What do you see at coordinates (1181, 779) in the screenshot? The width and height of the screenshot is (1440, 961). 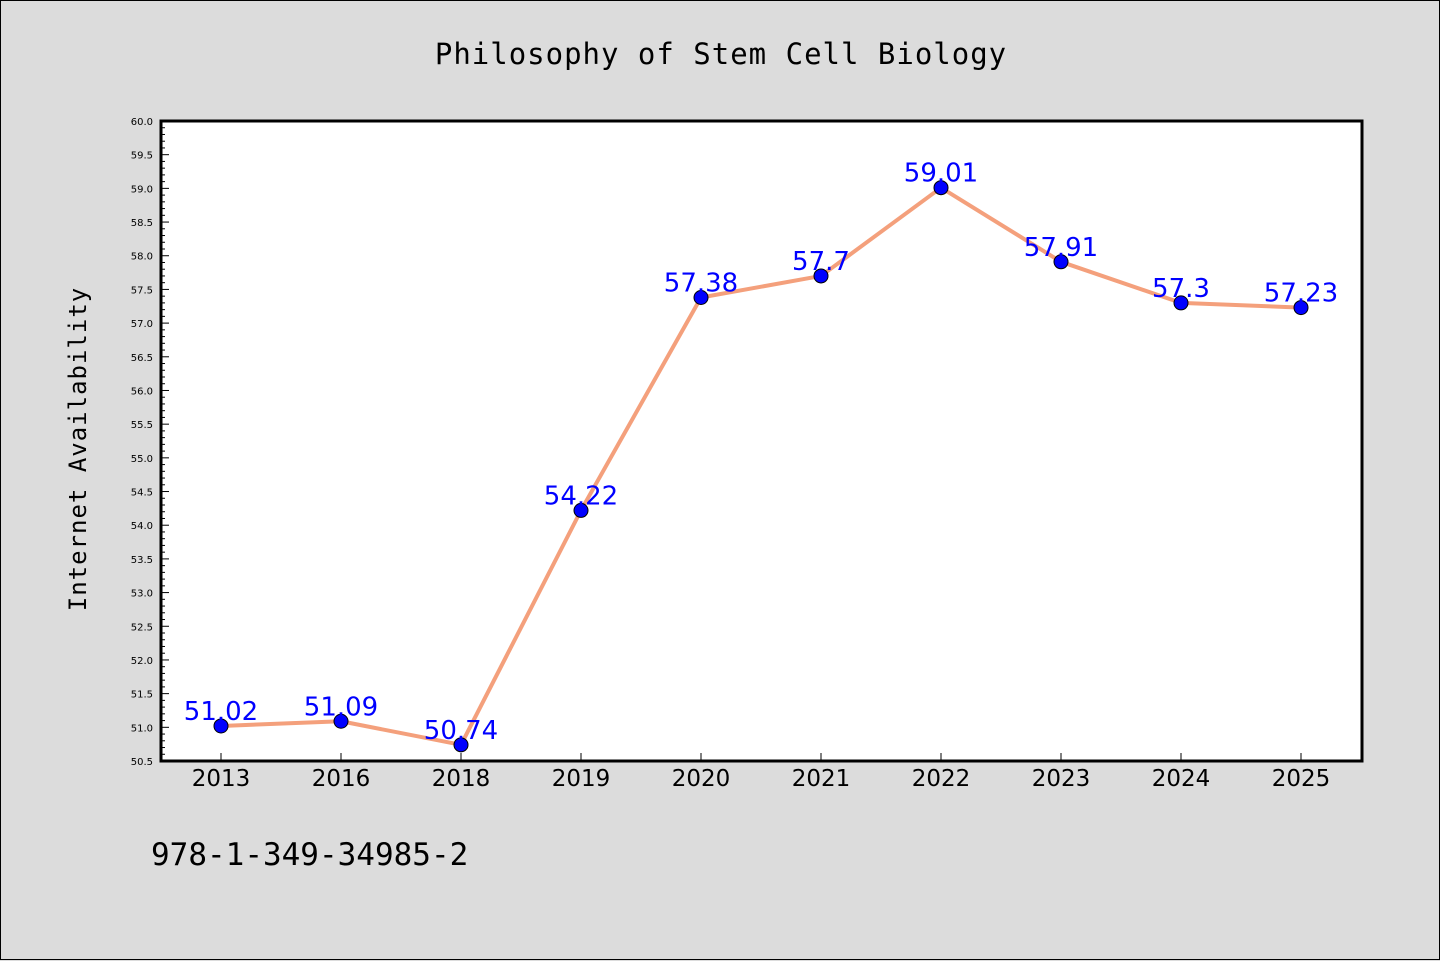 I see `x-tick-label: 2024` at bounding box center [1181, 779].